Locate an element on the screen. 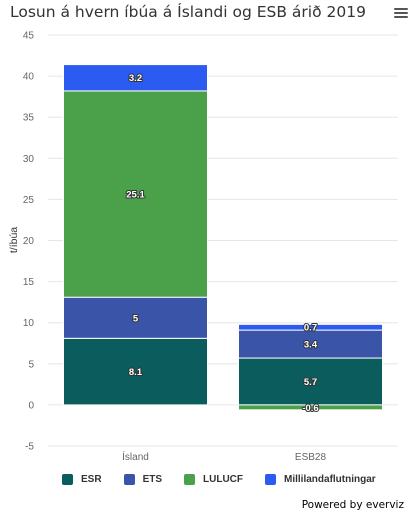 The width and height of the screenshot is (412, 512). data-label: 8.1 is located at coordinates (136, 372).